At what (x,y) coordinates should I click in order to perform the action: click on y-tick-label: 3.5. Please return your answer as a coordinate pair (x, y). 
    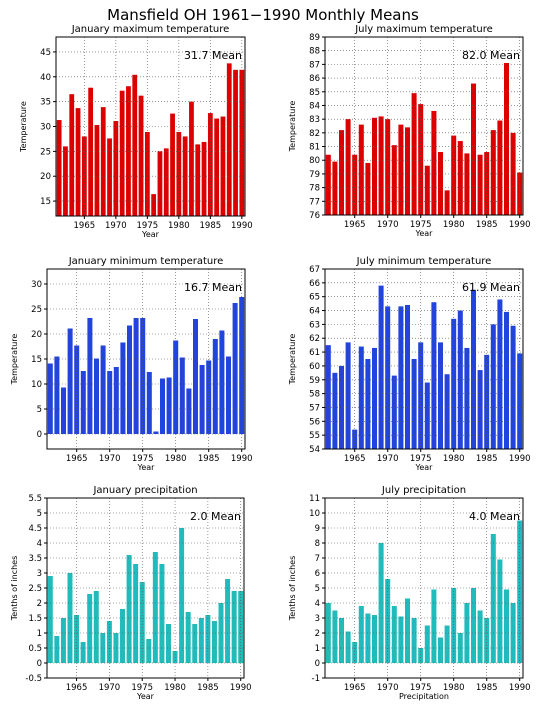
    Looking at the image, I should click on (35, 559).